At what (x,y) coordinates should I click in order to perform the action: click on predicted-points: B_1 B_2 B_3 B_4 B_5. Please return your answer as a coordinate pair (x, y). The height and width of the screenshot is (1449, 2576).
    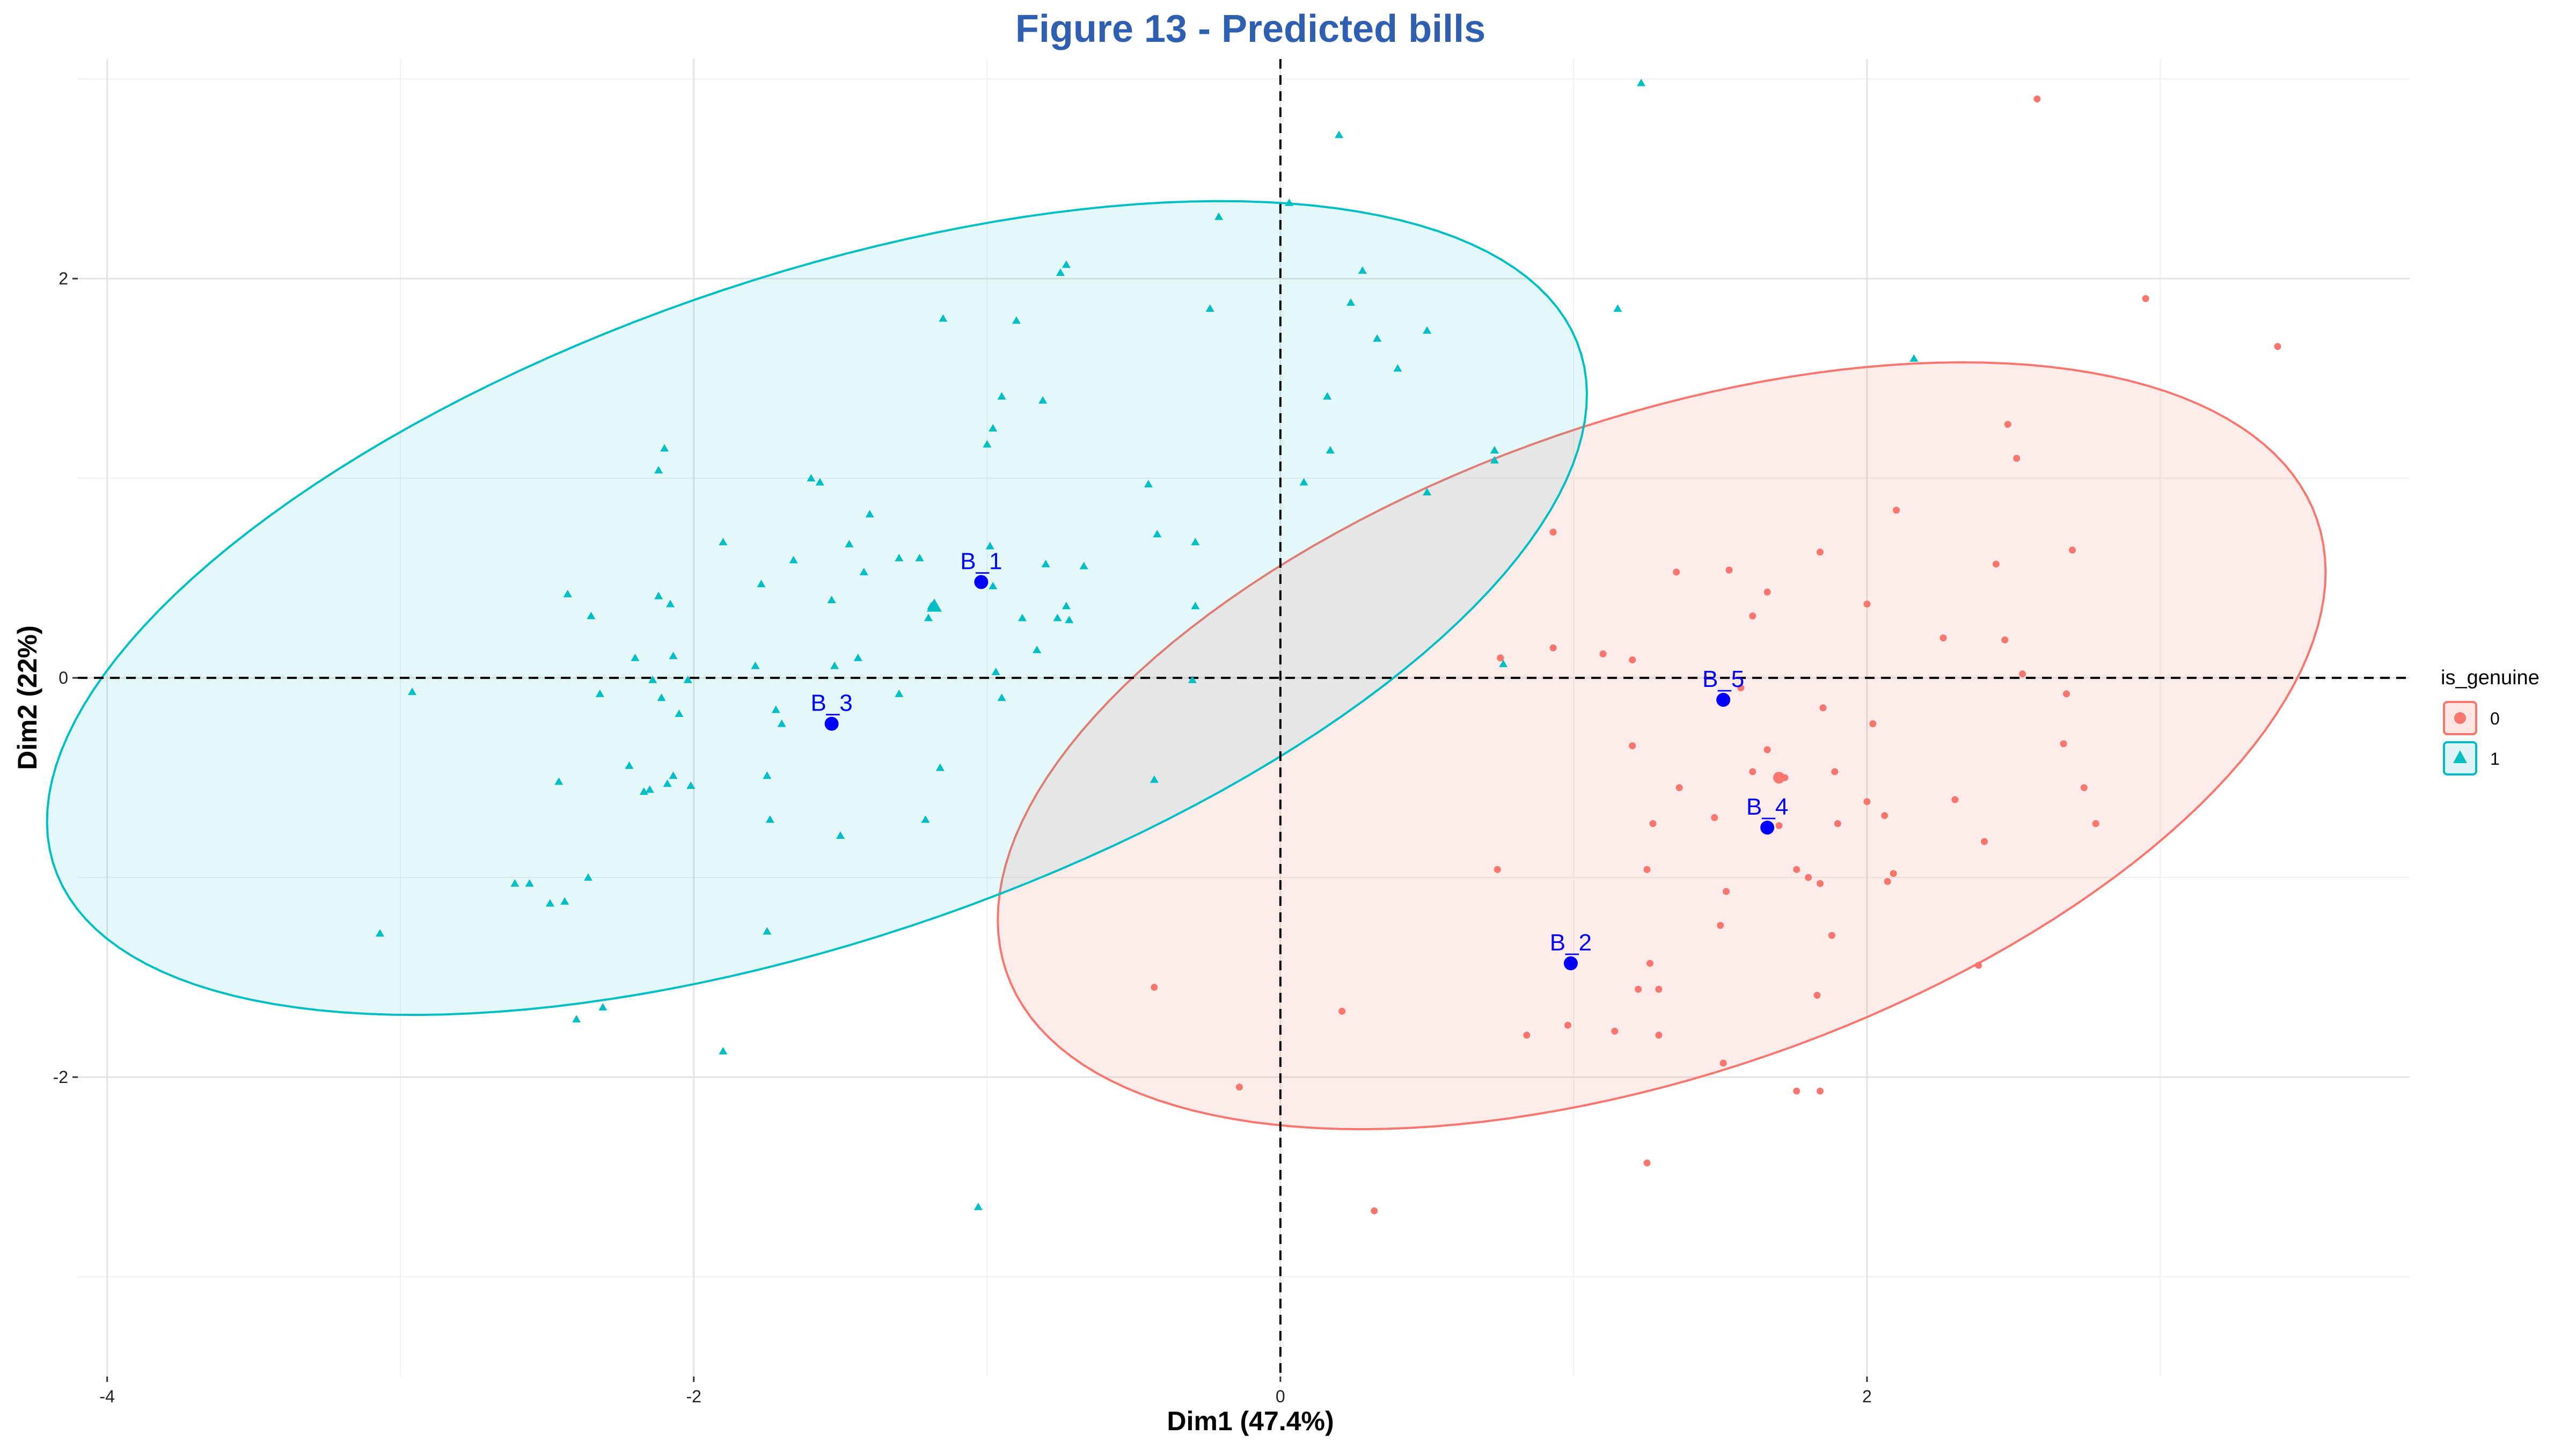
    Looking at the image, I should click on (1299, 759).